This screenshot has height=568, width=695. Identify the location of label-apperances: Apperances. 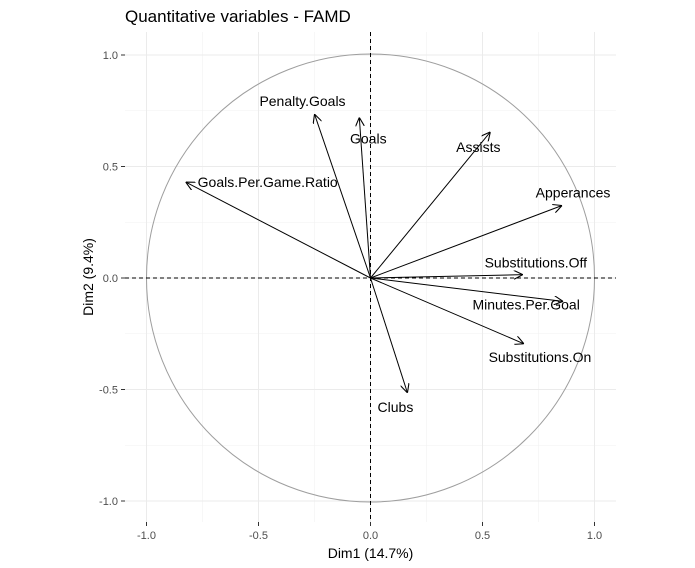
(573, 193).